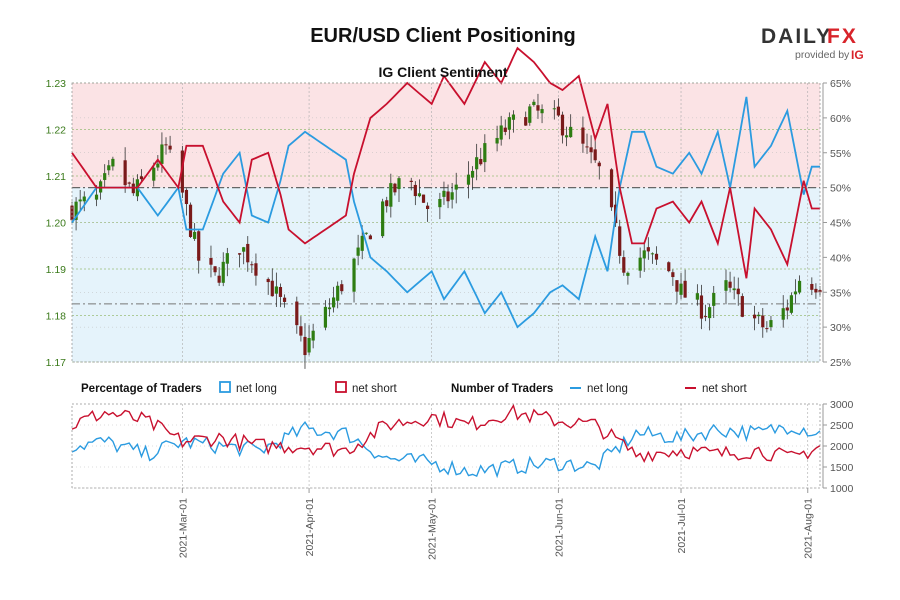  What do you see at coordinates (443, 36) in the screenshot?
I see `chart-title: EUR/USD Client Positioning` at bounding box center [443, 36].